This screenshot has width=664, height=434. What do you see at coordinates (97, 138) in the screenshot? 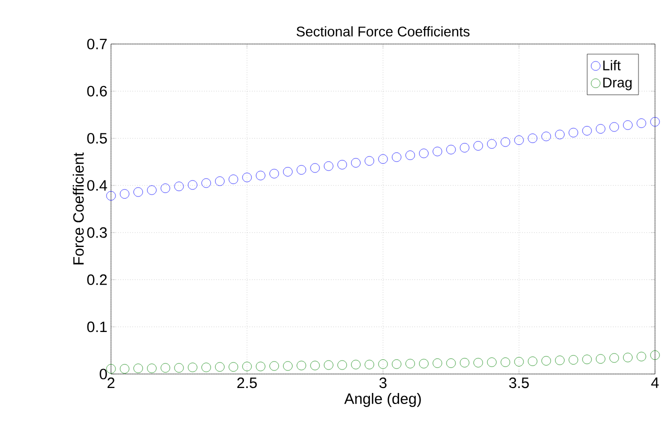
I see `y-tick-label: 0.5` at bounding box center [97, 138].